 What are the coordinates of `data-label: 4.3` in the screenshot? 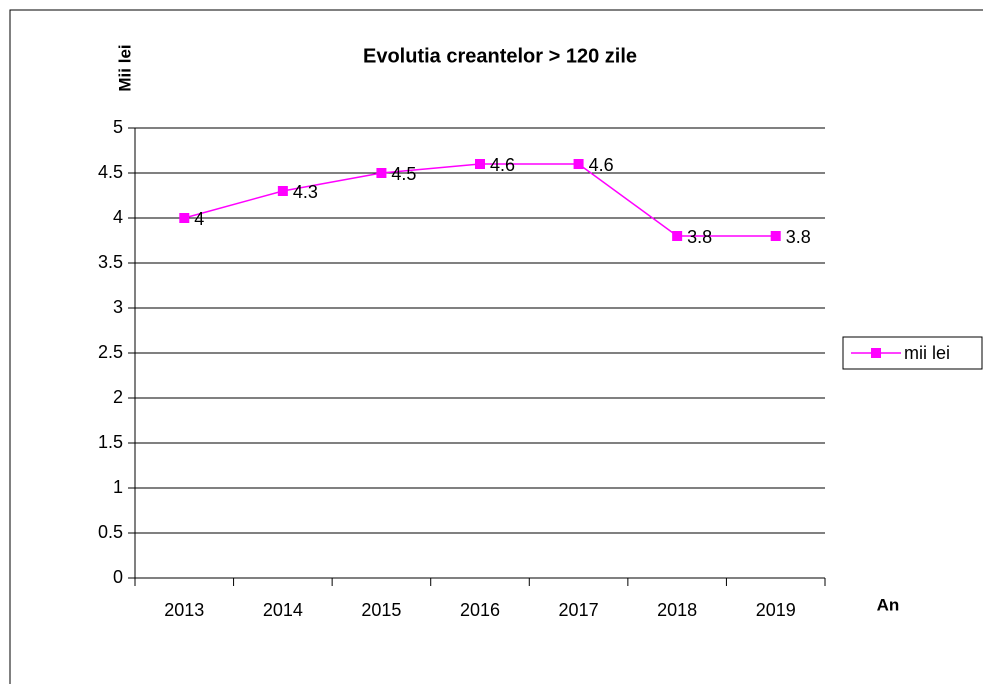 It's located at (305, 192).